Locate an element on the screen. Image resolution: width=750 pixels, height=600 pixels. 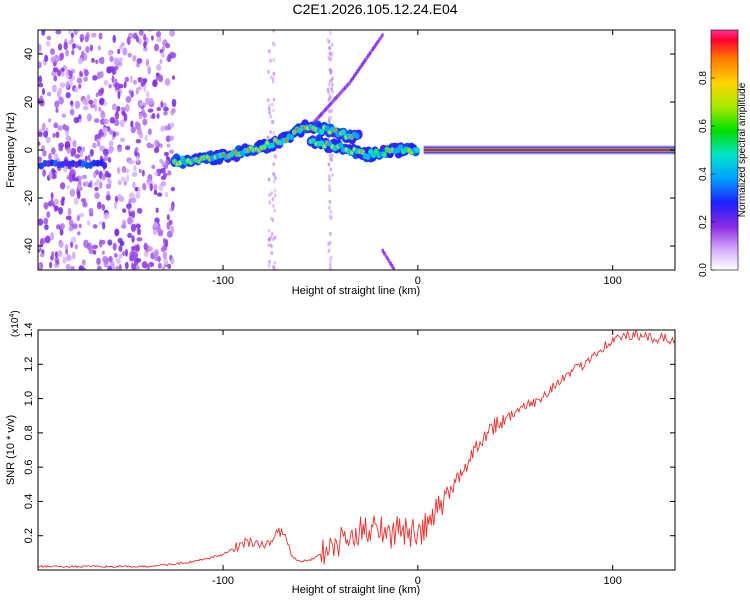
y-tick-label: 0.4 is located at coordinates (29, 501).